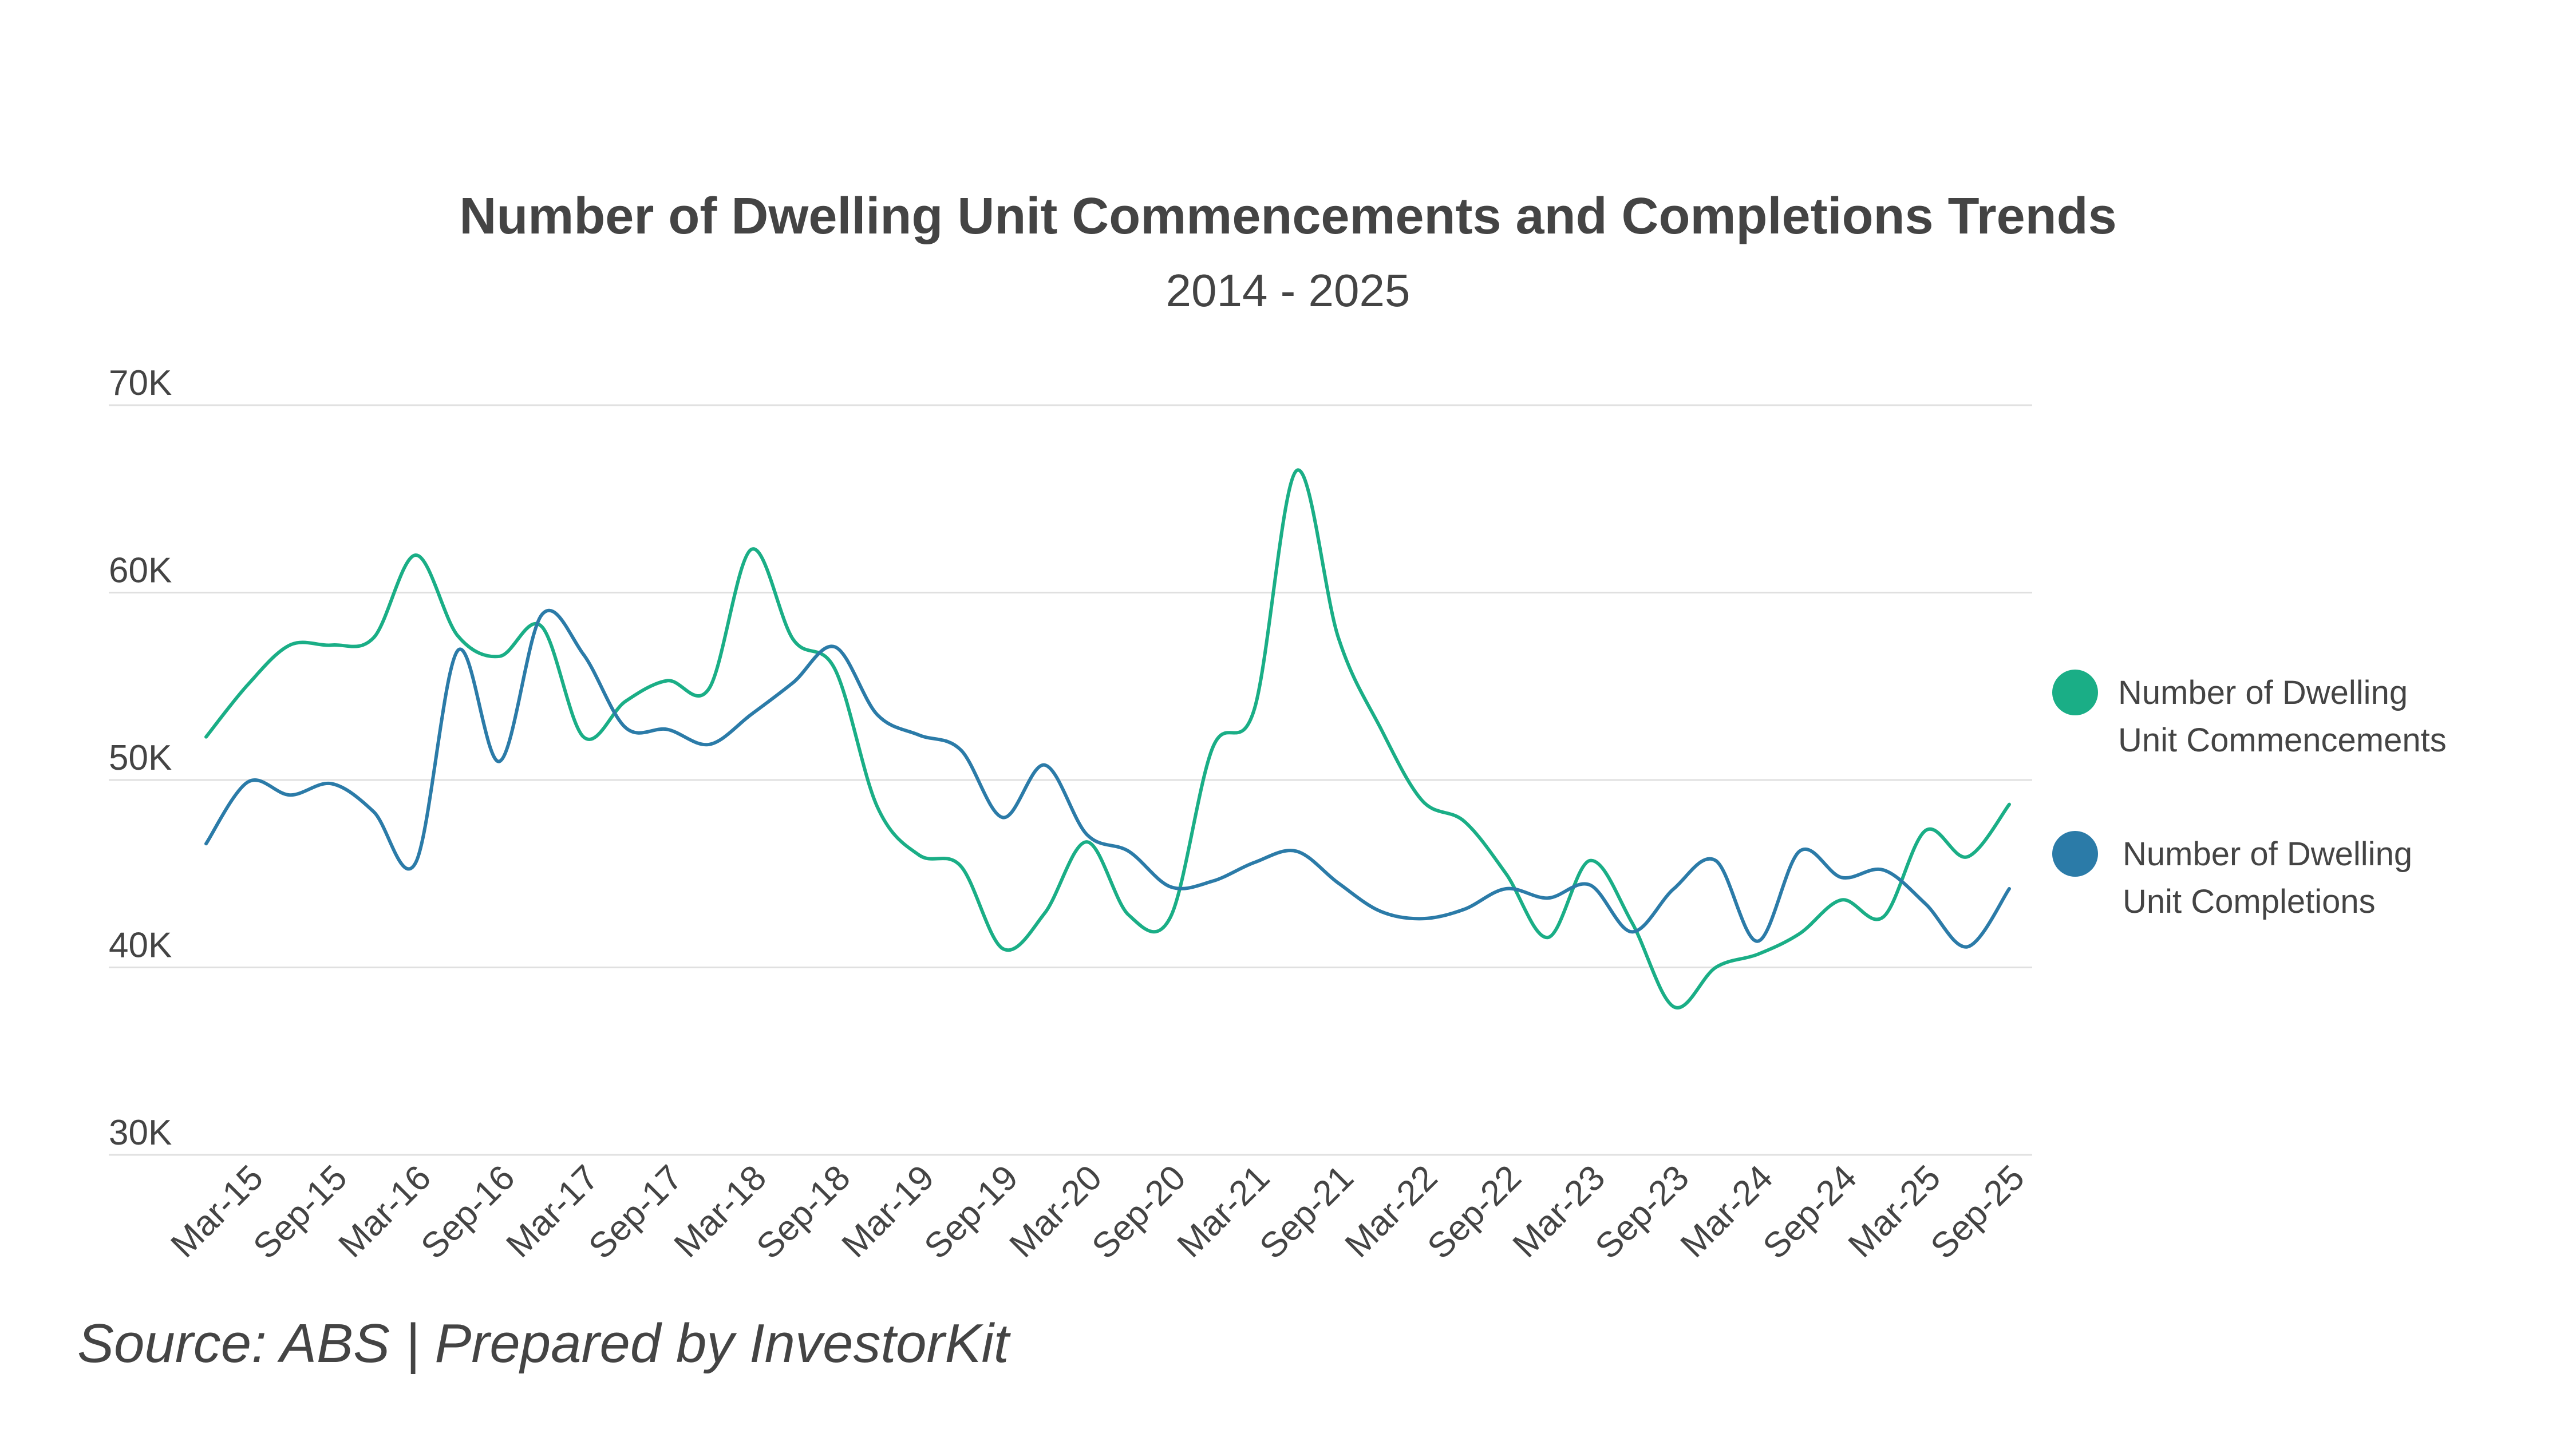  Describe the element at coordinates (300, 1212) in the screenshot. I see `x-tick-label: Sep-15` at that location.